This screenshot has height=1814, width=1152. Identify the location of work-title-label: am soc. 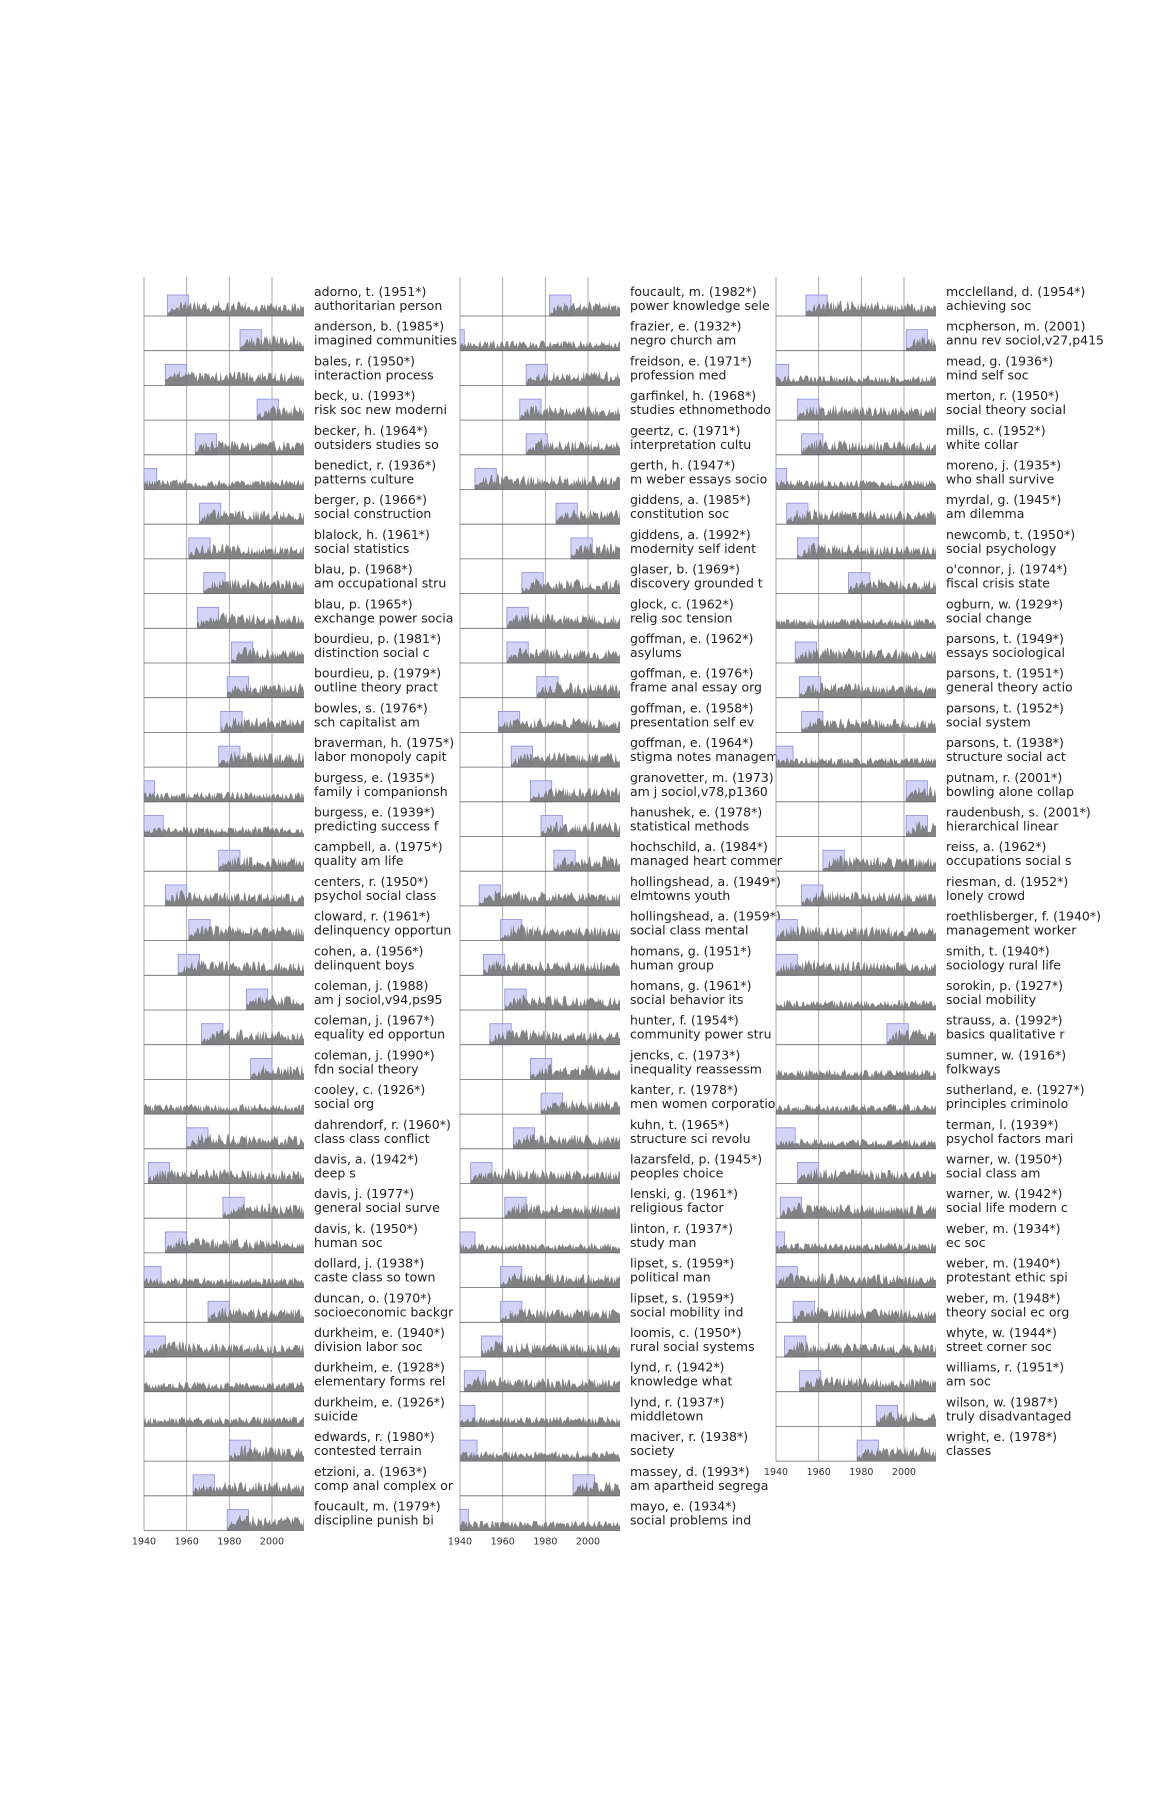
(968, 1381).